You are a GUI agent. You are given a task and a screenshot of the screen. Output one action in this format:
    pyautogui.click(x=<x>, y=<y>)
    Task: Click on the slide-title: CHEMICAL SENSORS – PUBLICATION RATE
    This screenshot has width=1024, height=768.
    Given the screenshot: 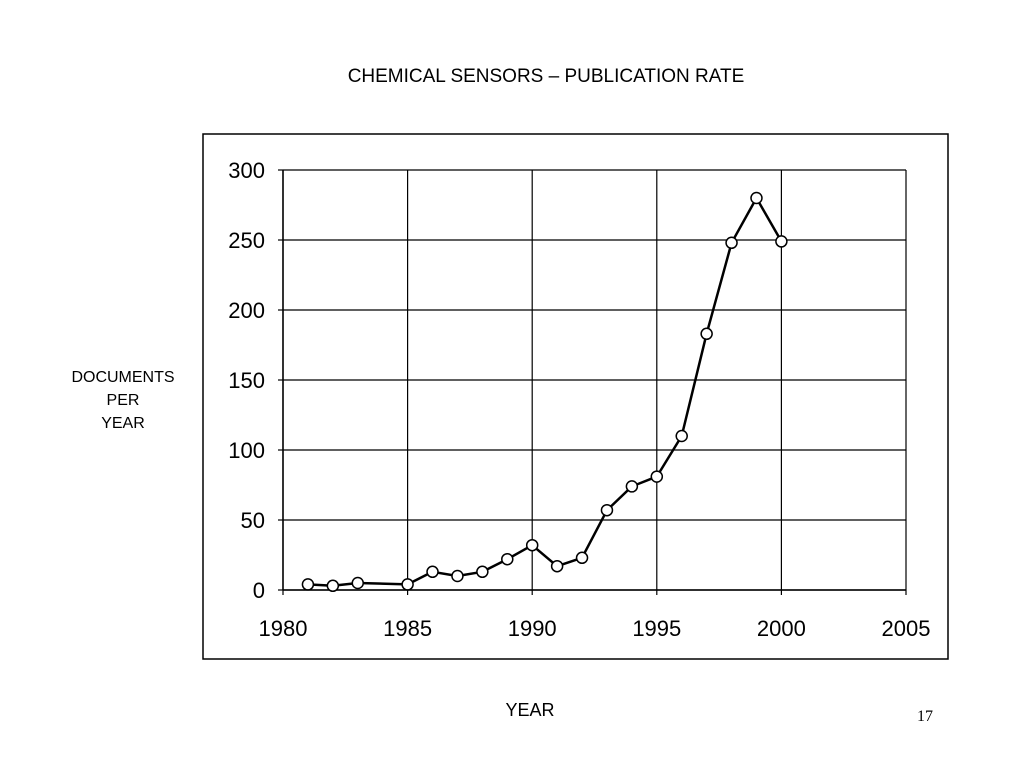 What is the action you would take?
    pyautogui.click(x=546, y=76)
    